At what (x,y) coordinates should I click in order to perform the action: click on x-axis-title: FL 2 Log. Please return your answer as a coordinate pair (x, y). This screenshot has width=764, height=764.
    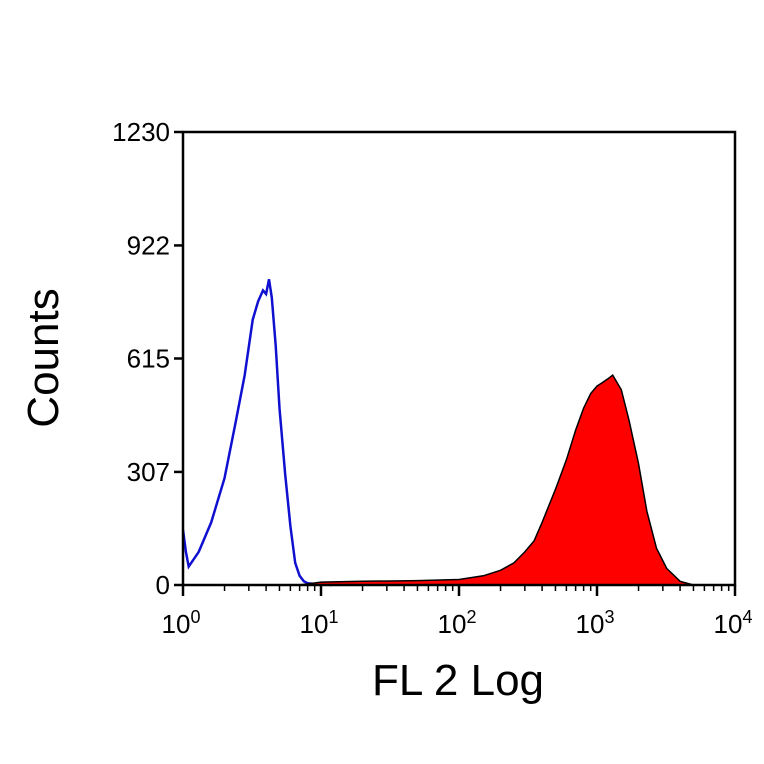
    Looking at the image, I should click on (458, 680).